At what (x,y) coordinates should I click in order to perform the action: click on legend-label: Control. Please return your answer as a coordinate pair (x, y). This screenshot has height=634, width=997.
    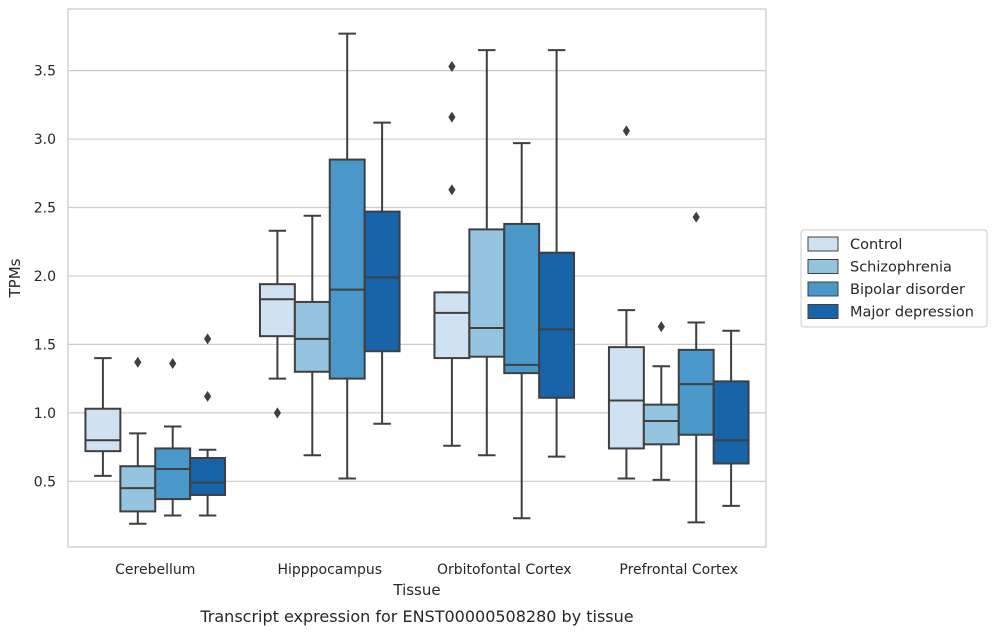
    Looking at the image, I should click on (876, 245).